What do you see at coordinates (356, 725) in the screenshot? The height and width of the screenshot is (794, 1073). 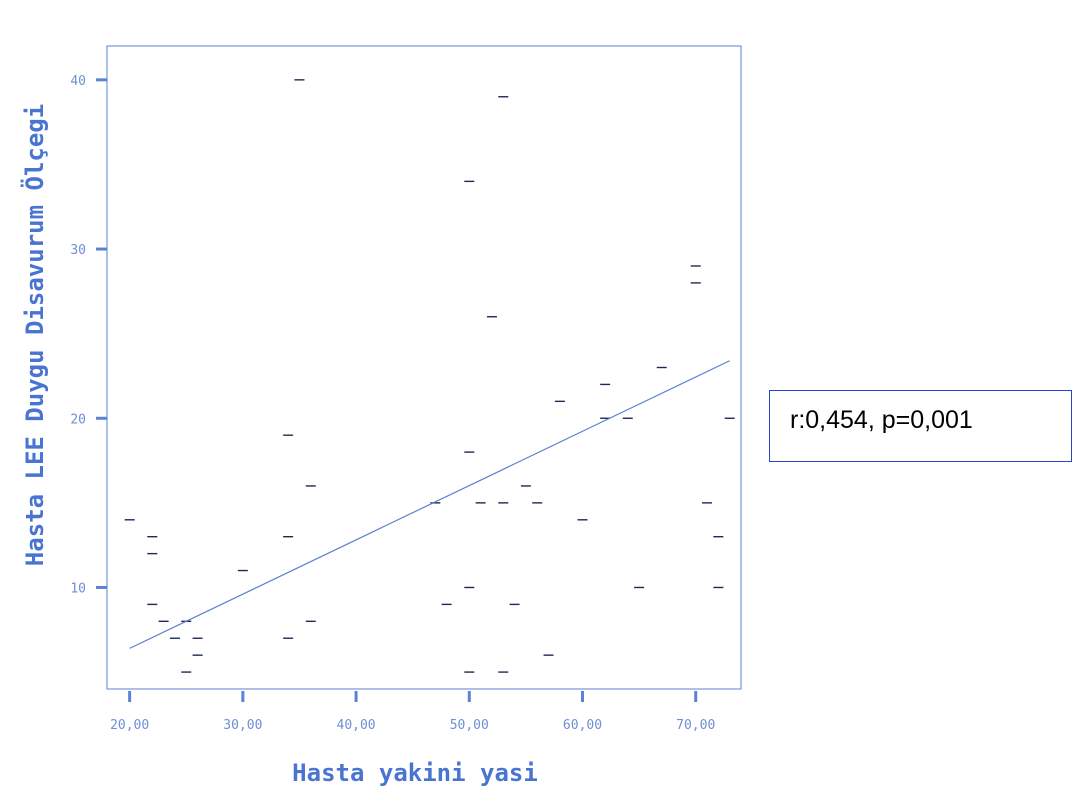 I see `x-tick-label: 40,00` at bounding box center [356, 725].